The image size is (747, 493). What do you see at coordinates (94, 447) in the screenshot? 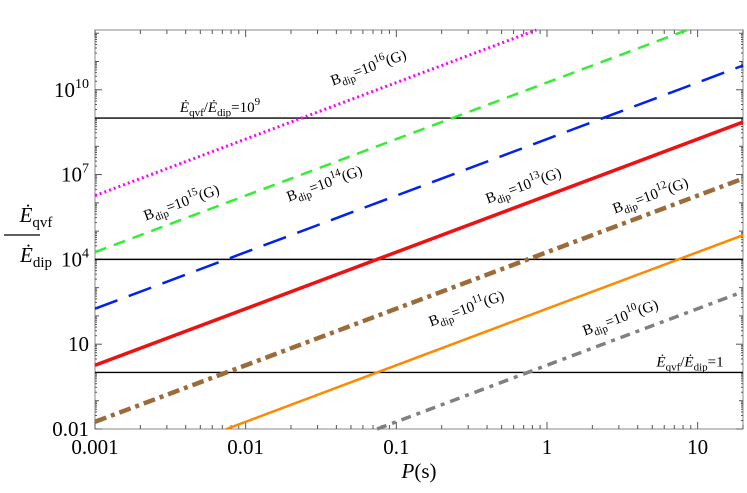
I see `x-tick-label: 0.001` at bounding box center [94, 447].